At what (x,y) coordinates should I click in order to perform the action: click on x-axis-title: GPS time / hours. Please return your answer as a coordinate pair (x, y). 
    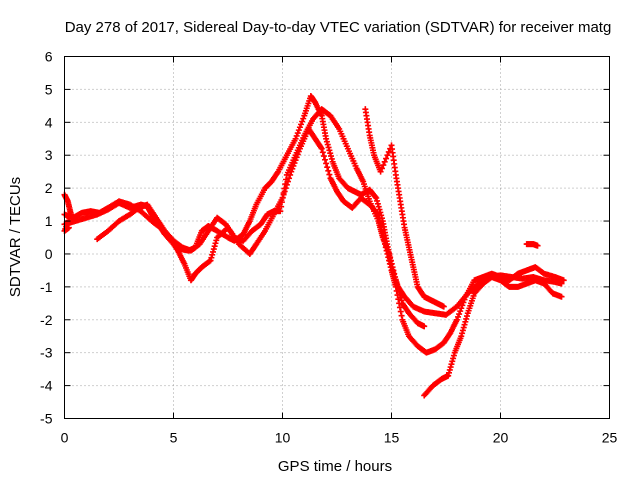
    Looking at the image, I should click on (335, 466).